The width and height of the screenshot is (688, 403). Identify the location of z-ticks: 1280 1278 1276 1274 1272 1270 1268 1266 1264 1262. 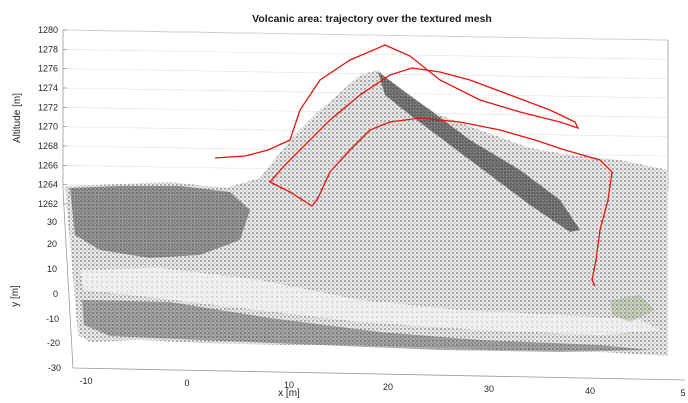
(52, 117).